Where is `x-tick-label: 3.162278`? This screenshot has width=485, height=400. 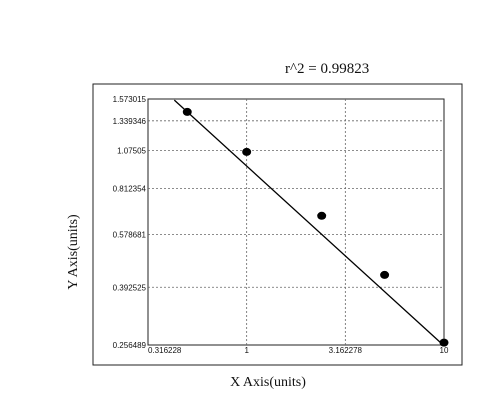 x-tick-label: 3.162278 is located at coordinates (346, 350).